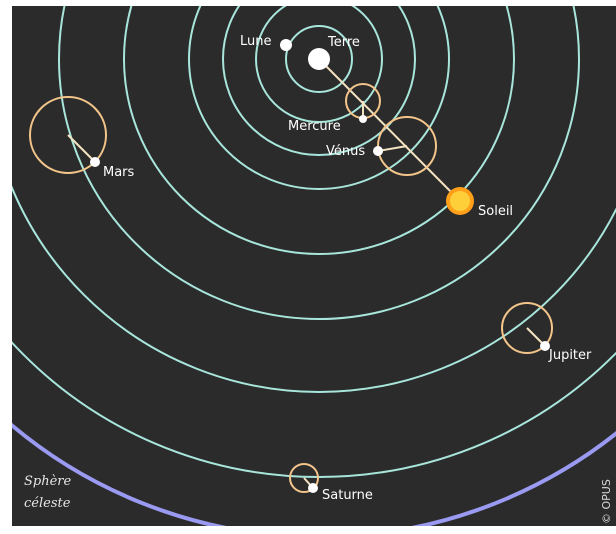  I want to click on moon-body, so click(286, 45).